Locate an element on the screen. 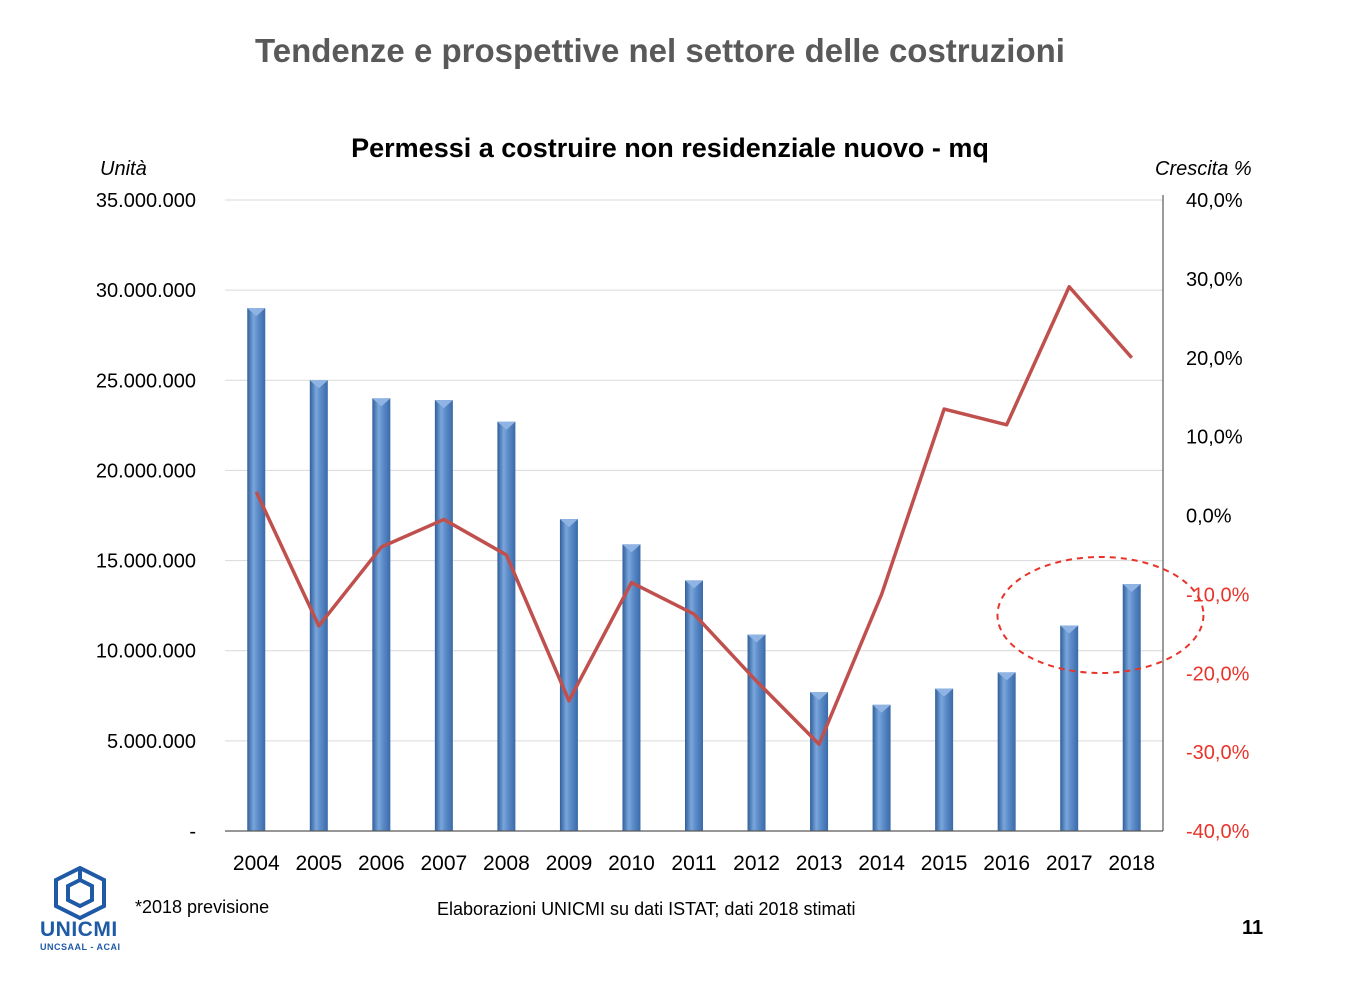 The image size is (1350, 982). x-tick-label: 2013 is located at coordinates (819, 863).